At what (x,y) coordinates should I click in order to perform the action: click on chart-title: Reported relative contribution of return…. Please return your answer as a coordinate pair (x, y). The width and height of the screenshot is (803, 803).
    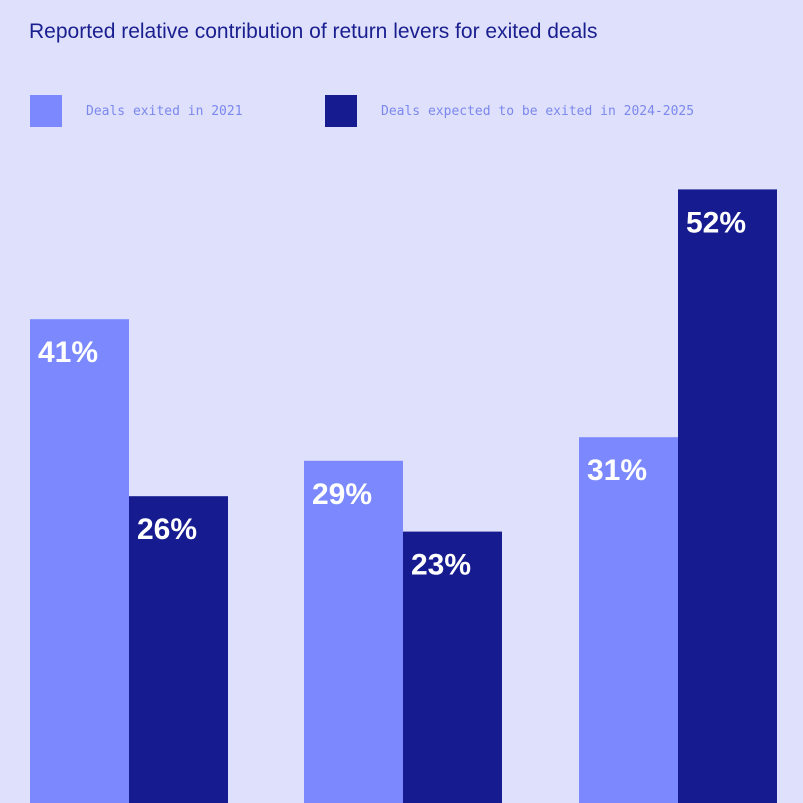
    Looking at the image, I should click on (313, 31).